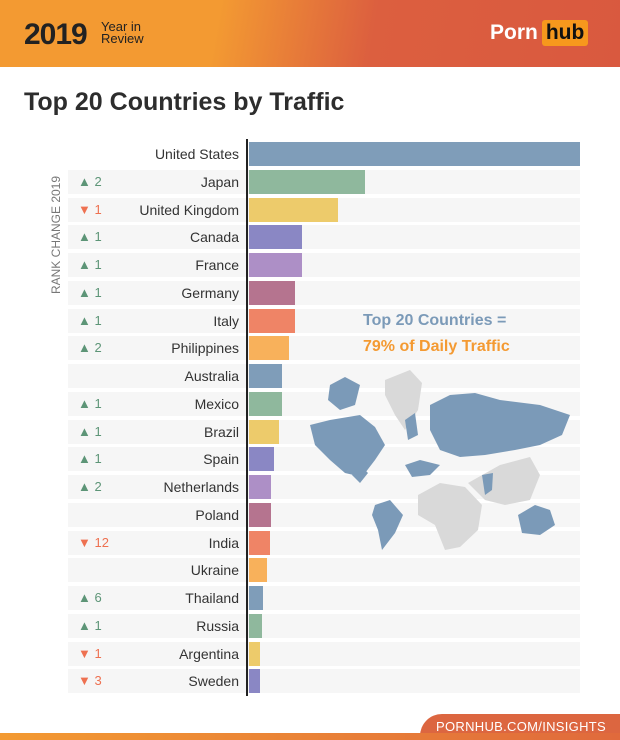 This screenshot has width=620, height=740. What do you see at coordinates (256, 598) in the screenshot?
I see `bar-thailand` at bounding box center [256, 598].